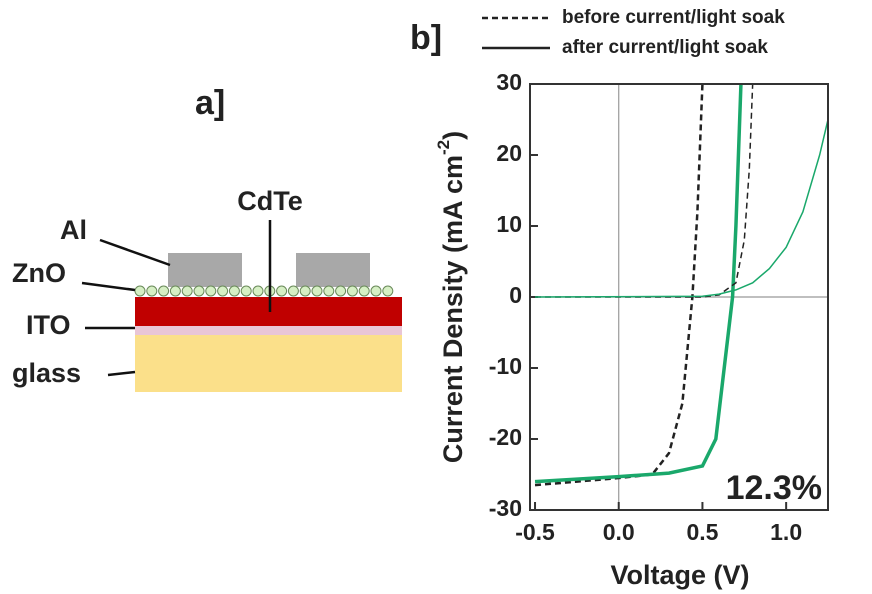 This screenshot has height=594, width=872. Describe the element at coordinates (535, 532) in the screenshot. I see `x-tick-label: -0.5` at that location.